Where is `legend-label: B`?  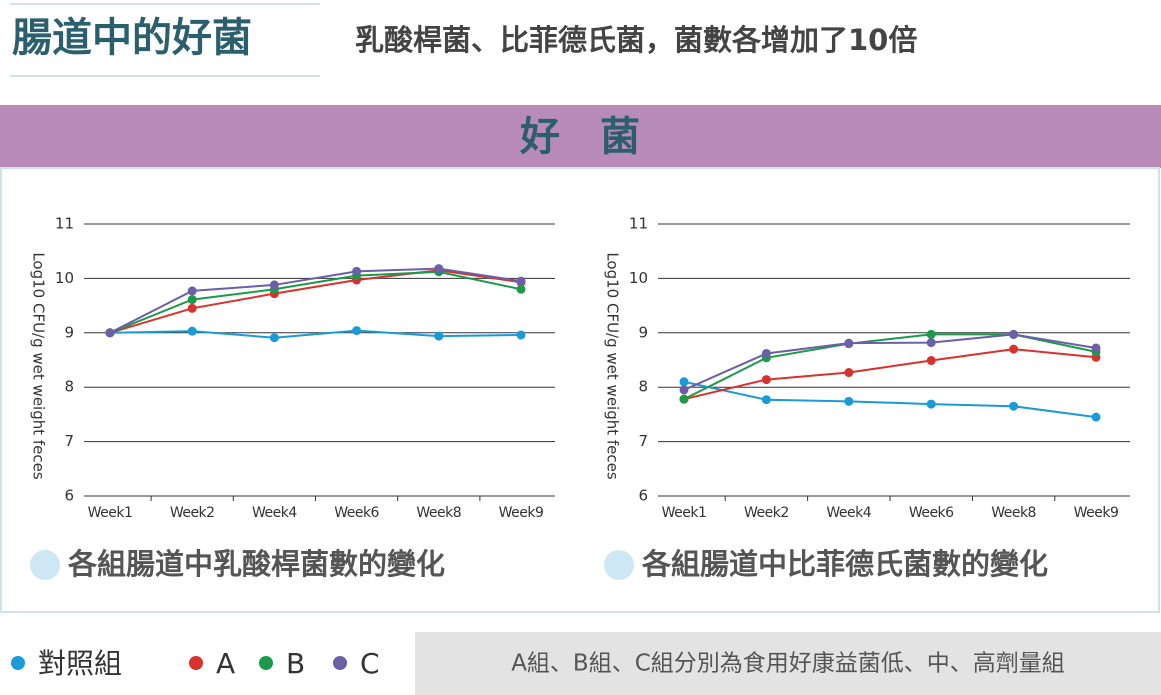 legend-label: B is located at coordinates (295, 663).